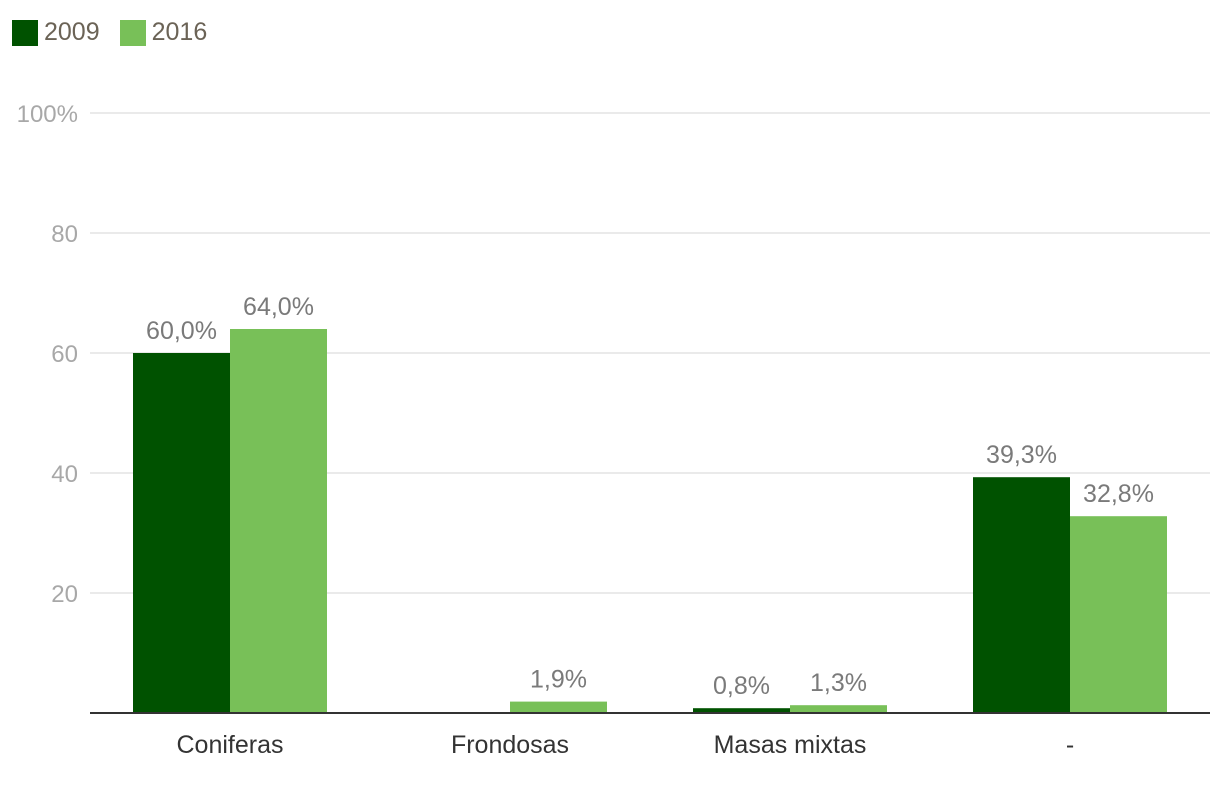 This screenshot has width=1220, height=788. I want to click on legend-item-2009: 2009, so click(56, 32).